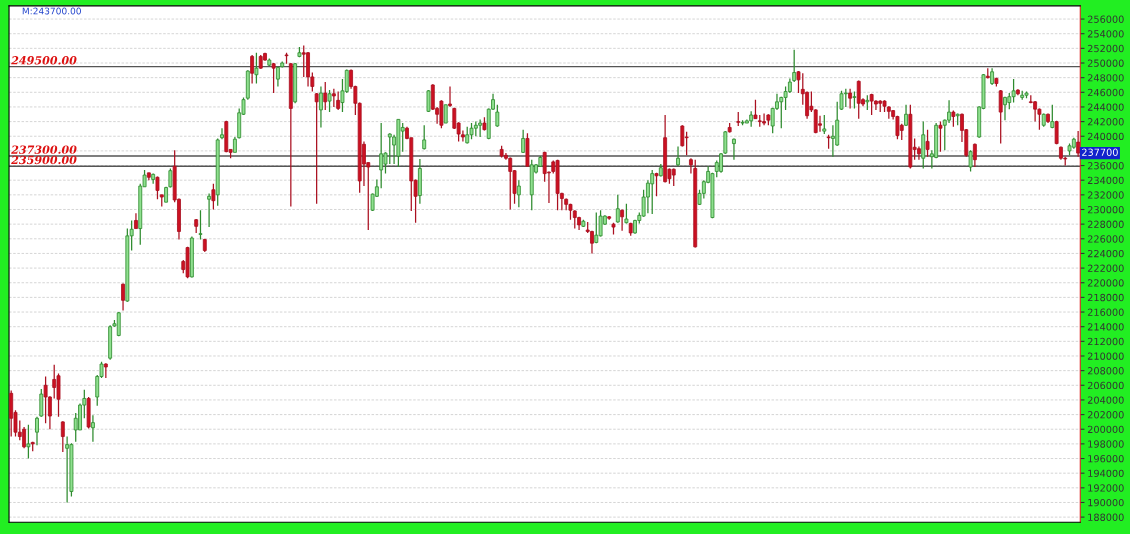  What do you see at coordinates (1105, 48) in the screenshot?
I see `y-tick-label: 252000` at bounding box center [1105, 48].